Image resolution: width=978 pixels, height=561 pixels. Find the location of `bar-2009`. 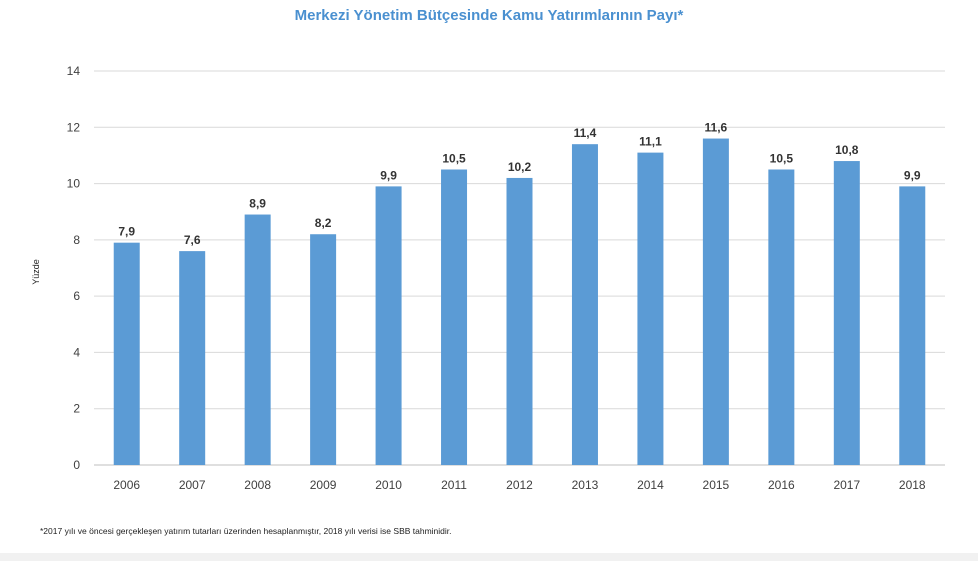

bar-2009 is located at coordinates (323, 349).